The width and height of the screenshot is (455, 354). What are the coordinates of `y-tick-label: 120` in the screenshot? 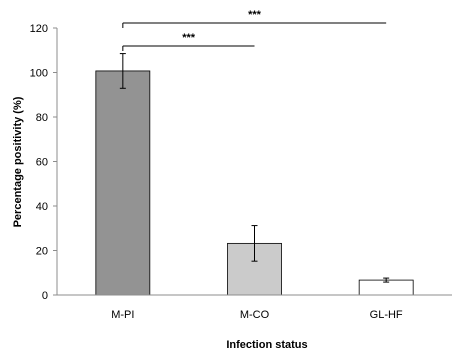 It's located at (39, 29).